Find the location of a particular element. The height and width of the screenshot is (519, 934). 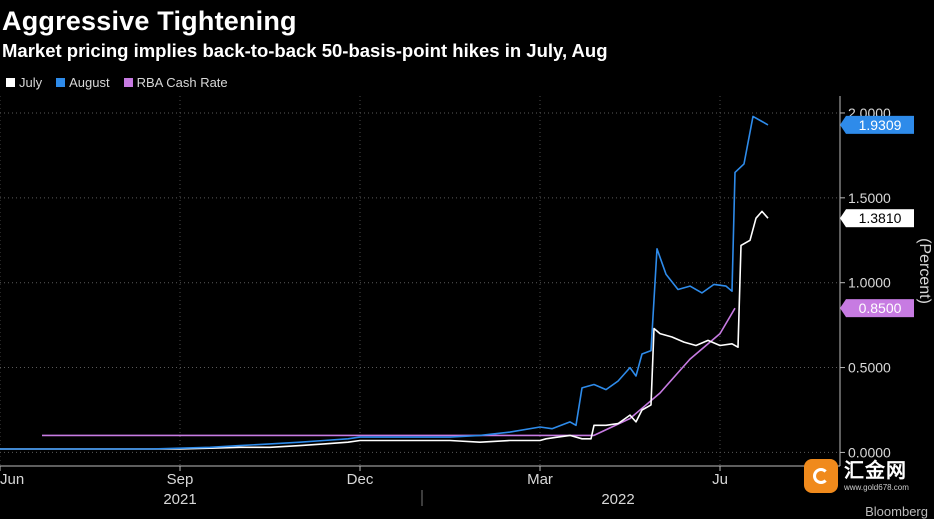

y-tick-label: 0.0000 is located at coordinates (869, 452).